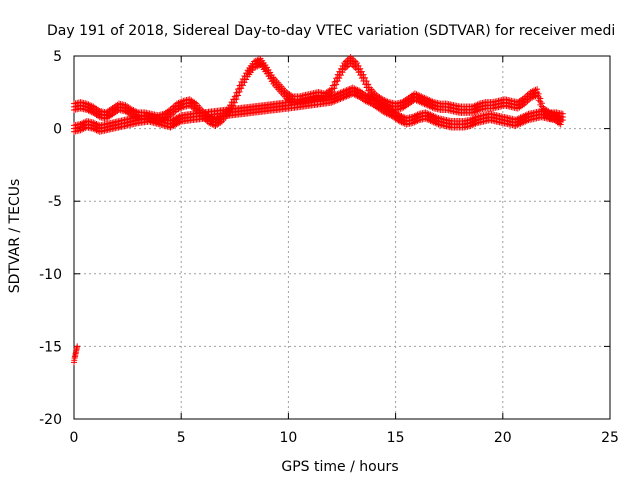 The image size is (640, 480). I want to click on series-lower-track, so click(317, 109).